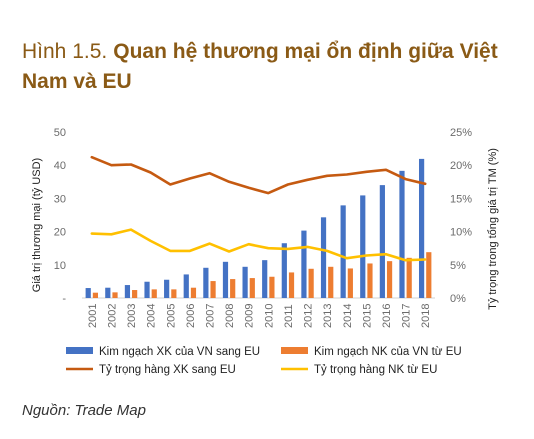  I want to click on x-tick-label: 2011, so click(289, 316).